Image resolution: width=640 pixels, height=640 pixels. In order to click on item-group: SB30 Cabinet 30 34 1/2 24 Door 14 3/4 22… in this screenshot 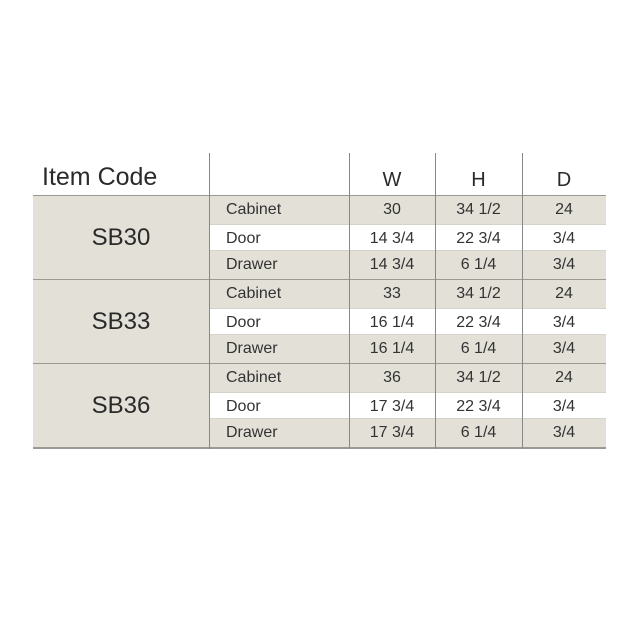, I will do `click(319, 237)`.